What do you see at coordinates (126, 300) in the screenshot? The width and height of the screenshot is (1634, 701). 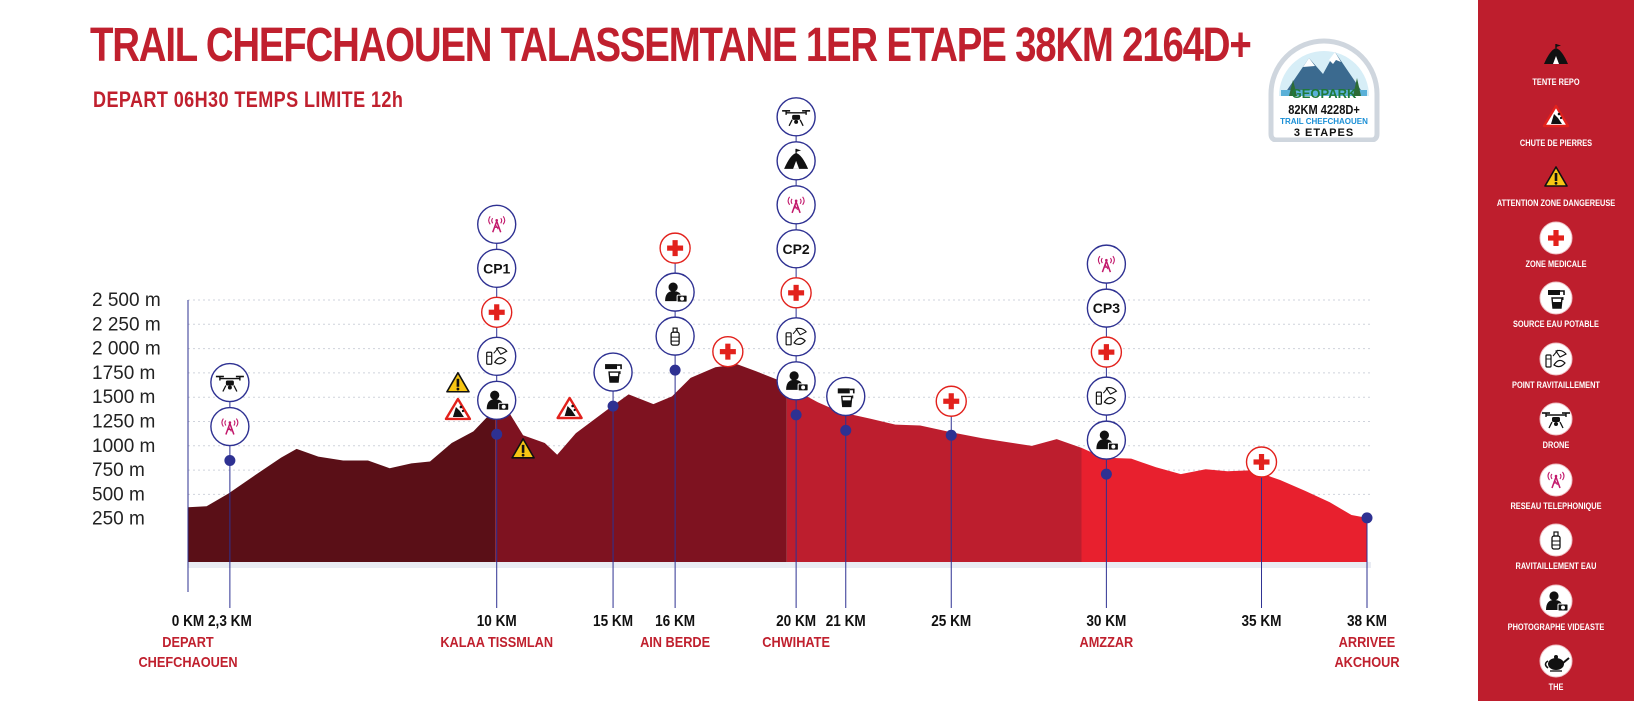 I see `y-tick-label: 2 500 m` at bounding box center [126, 300].